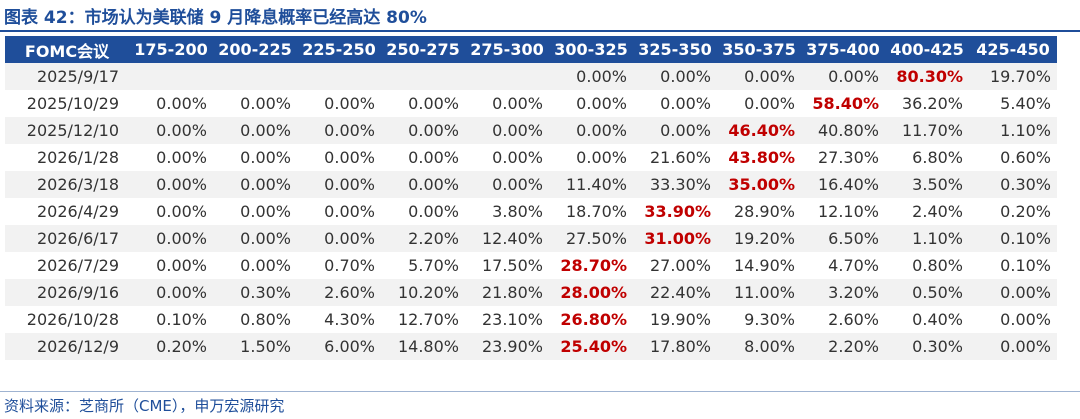 The height and width of the screenshot is (419, 1080). What do you see at coordinates (540, 391) in the screenshot?
I see `source-divider` at bounding box center [540, 391].